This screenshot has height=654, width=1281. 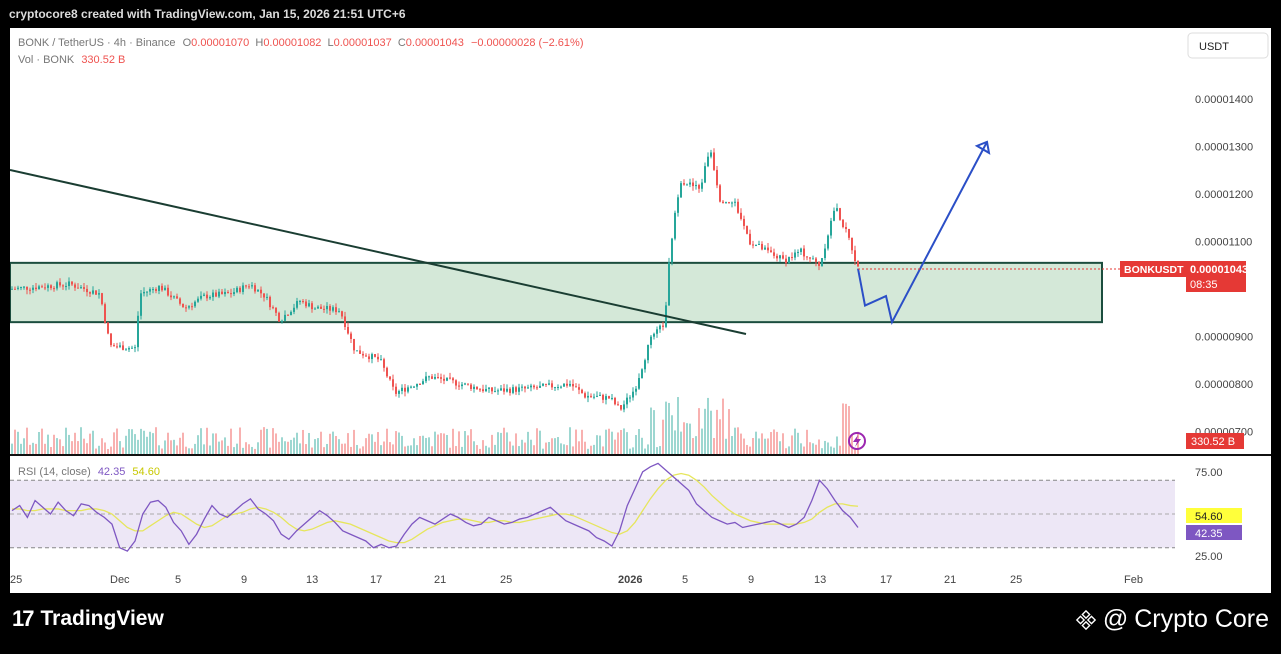 I want to click on projection-path, so click(x=922, y=233).